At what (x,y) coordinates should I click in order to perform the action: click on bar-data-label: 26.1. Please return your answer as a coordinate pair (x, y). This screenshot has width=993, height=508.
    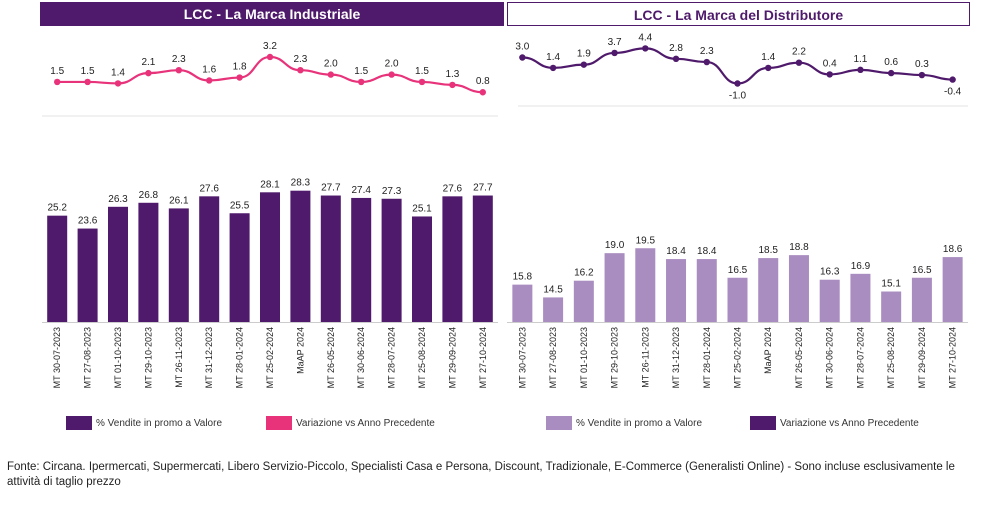
    Looking at the image, I should click on (179, 200).